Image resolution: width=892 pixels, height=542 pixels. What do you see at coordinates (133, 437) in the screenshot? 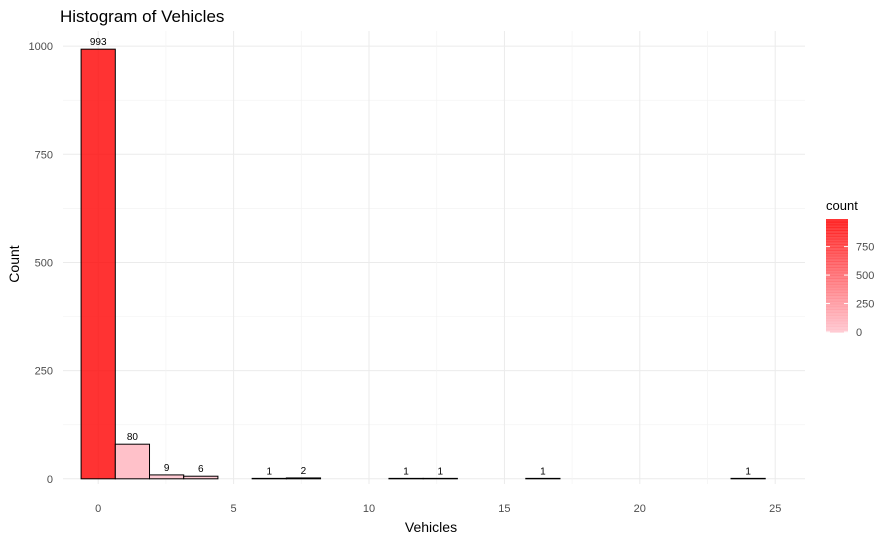
I see `bar-count-label: 80` at bounding box center [133, 437].